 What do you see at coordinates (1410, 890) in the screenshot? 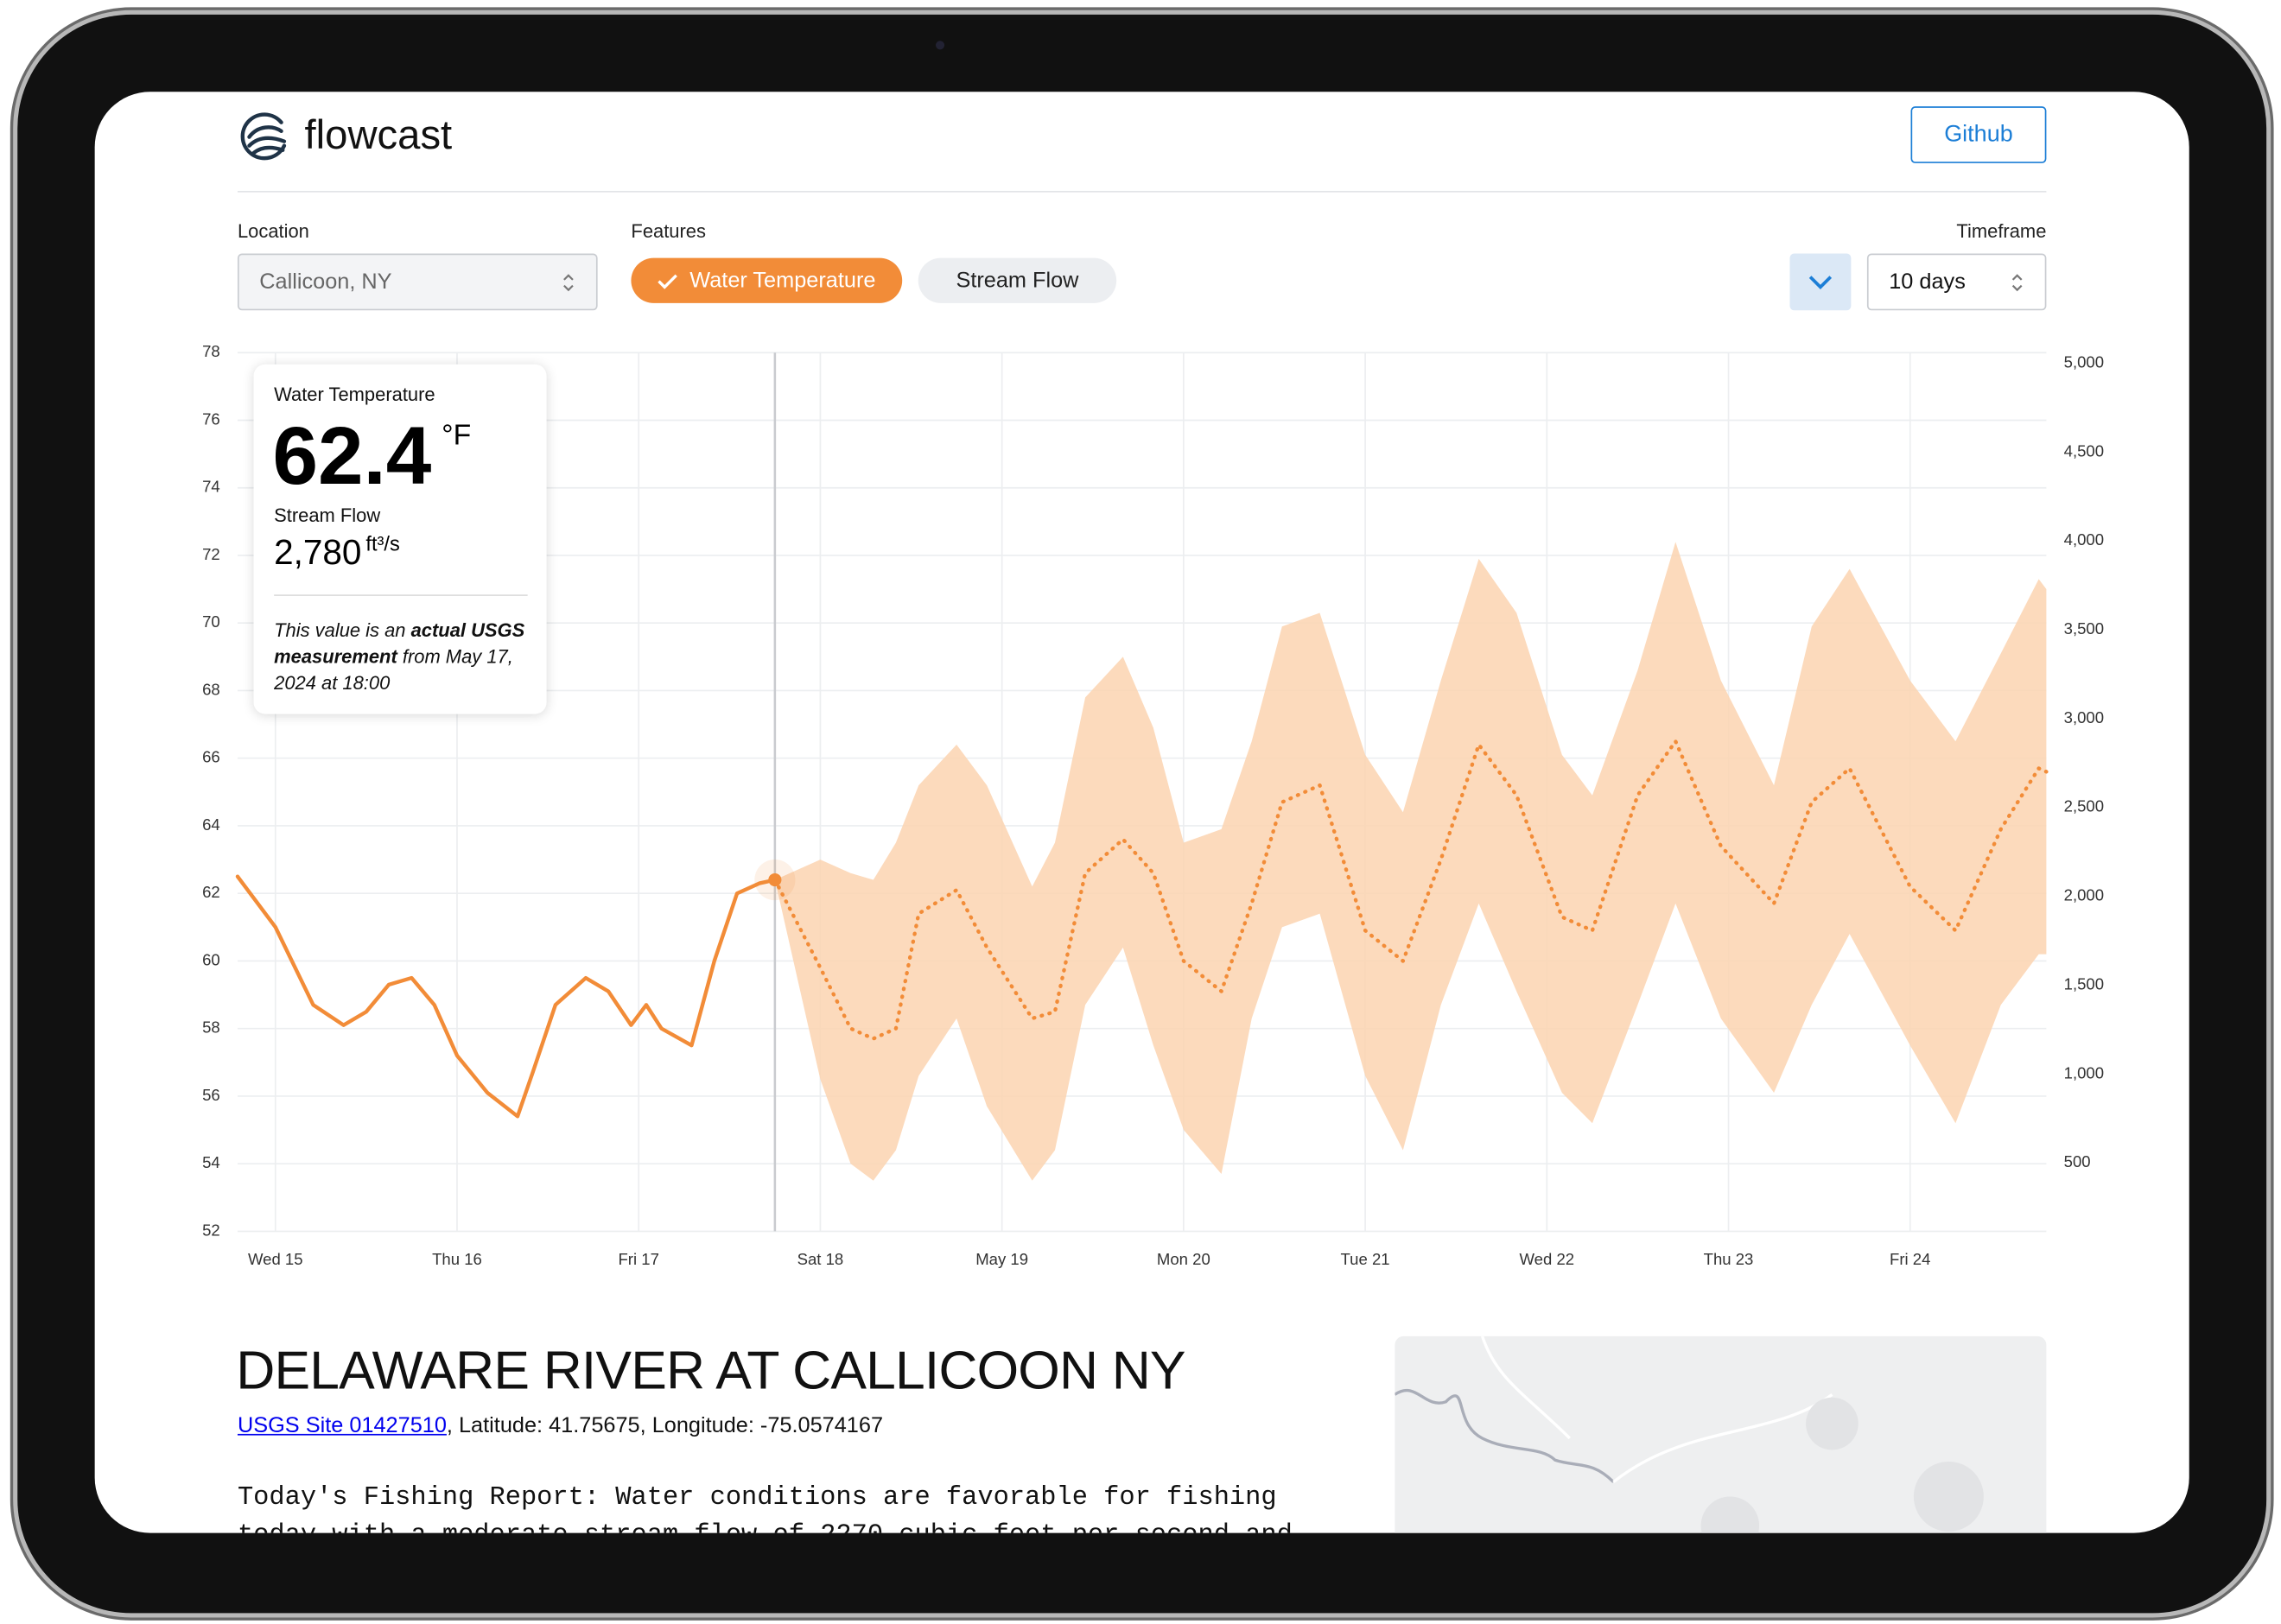
I see `forecast-line` at bounding box center [1410, 890].